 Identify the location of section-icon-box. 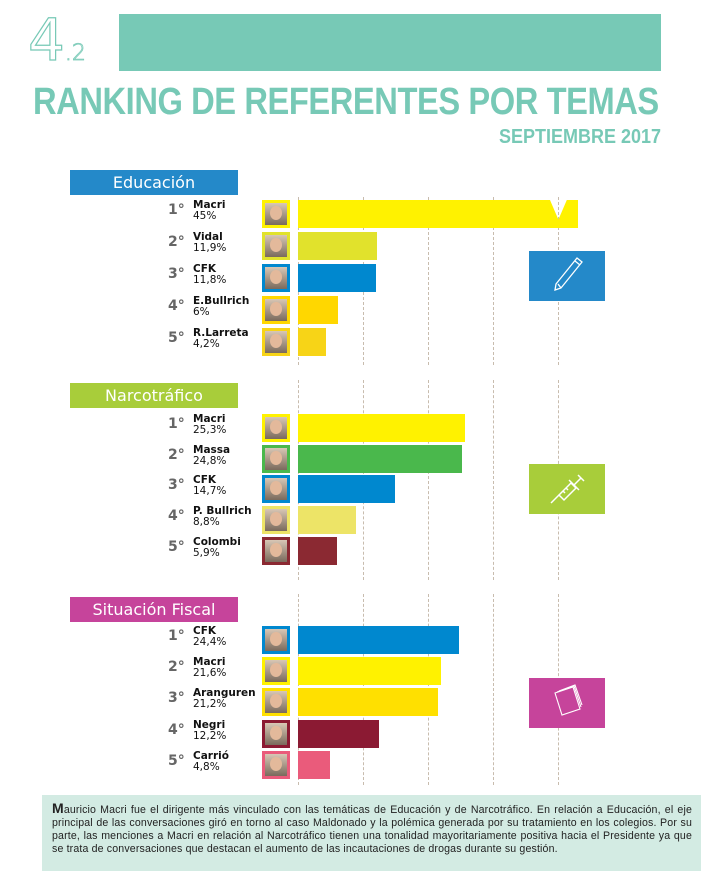
(567, 703).